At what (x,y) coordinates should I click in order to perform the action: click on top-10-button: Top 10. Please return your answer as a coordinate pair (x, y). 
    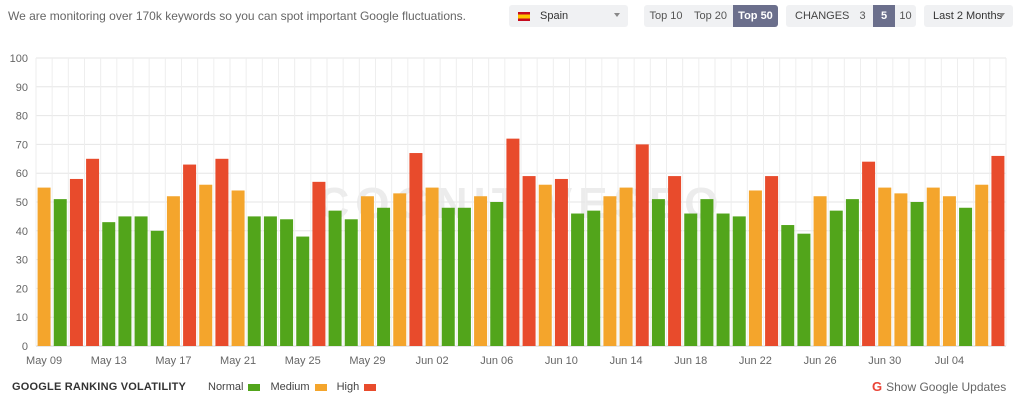
    Looking at the image, I should click on (666, 16).